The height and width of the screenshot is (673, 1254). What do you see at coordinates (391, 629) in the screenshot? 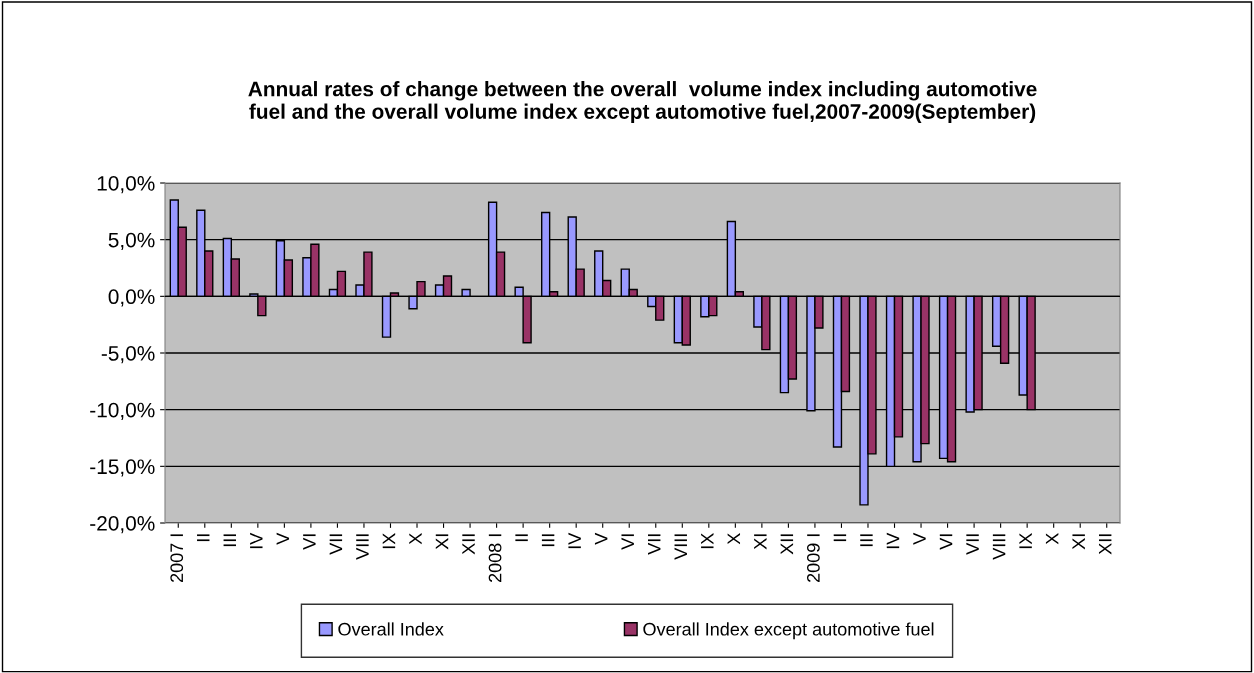
I see `legend-label: Overall Index` at bounding box center [391, 629].